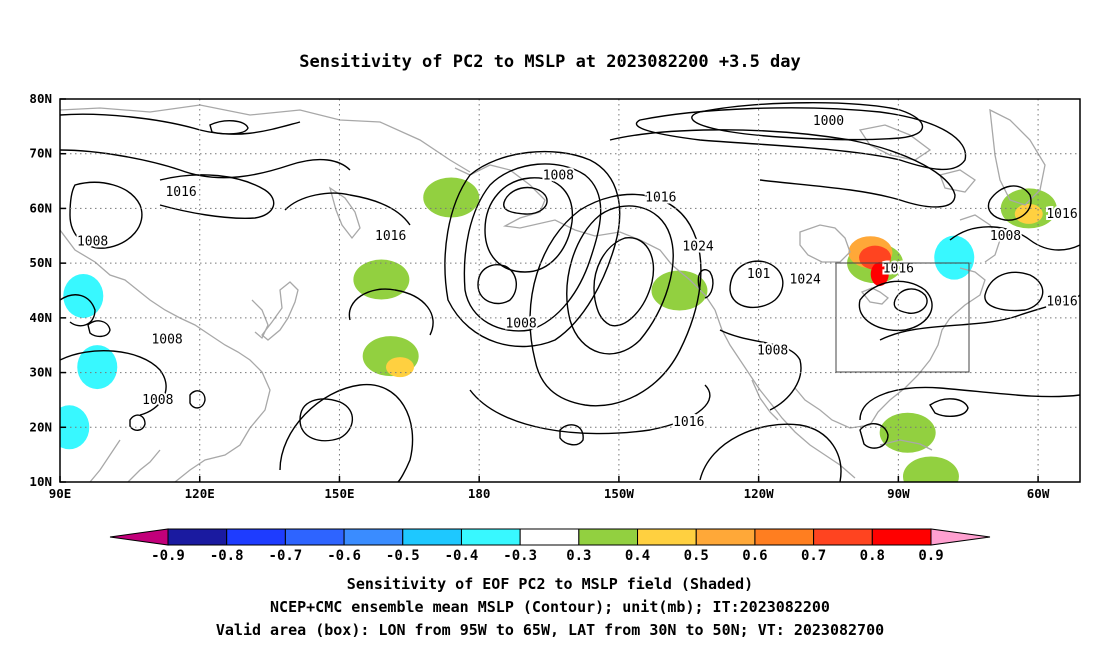 The height and width of the screenshot is (650, 1100). I want to click on colorbar-low-extension, so click(139, 537).